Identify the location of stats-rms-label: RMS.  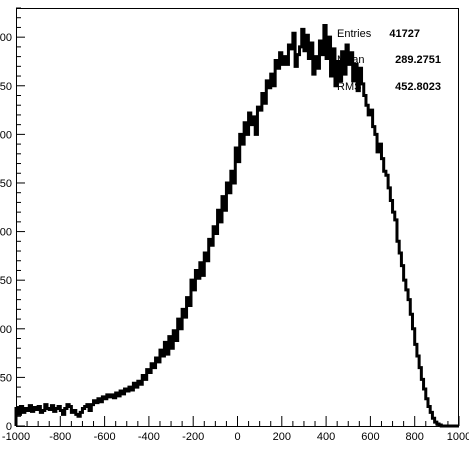
(349, 87).